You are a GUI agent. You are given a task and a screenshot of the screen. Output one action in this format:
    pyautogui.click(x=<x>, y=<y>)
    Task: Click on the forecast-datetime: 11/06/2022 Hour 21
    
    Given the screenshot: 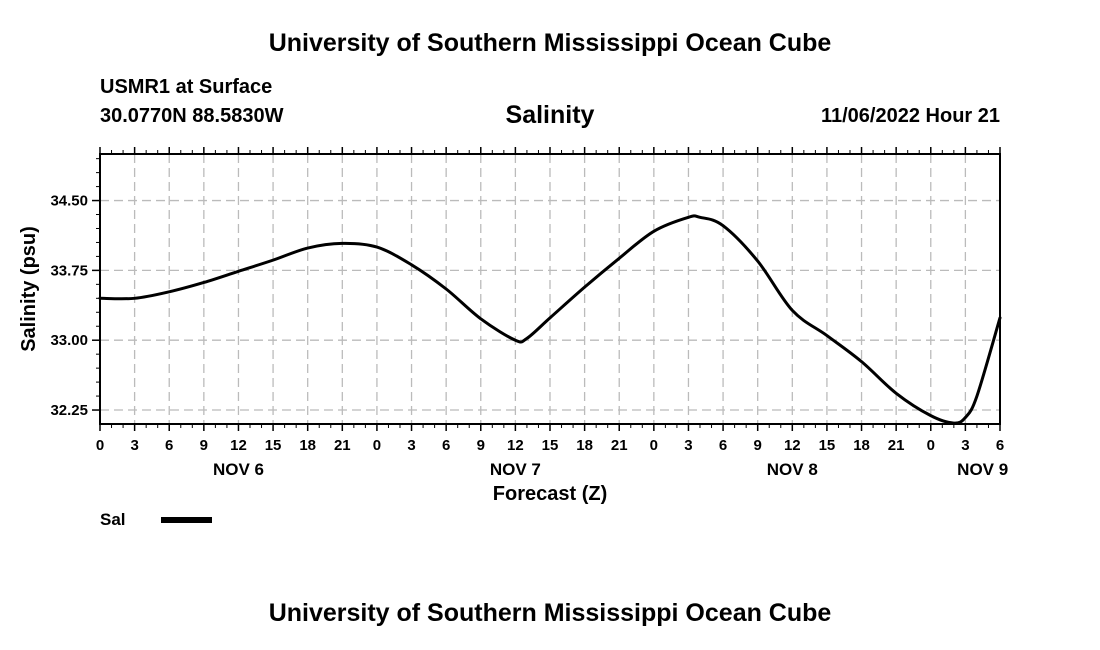 What is the action you would take?
    pyautogui.click(x=910, y=116)
    